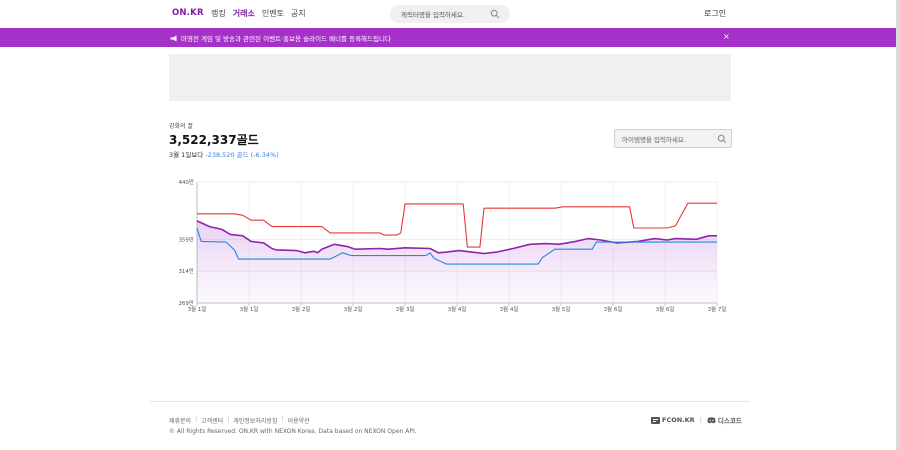 This screenshot has height=450, width=900. What do you see at coordinates (258, 13) in the screenshot?
I see `main-nav: 랭킹 거래소 인벤토 공지` at bounding box center [258, 13].